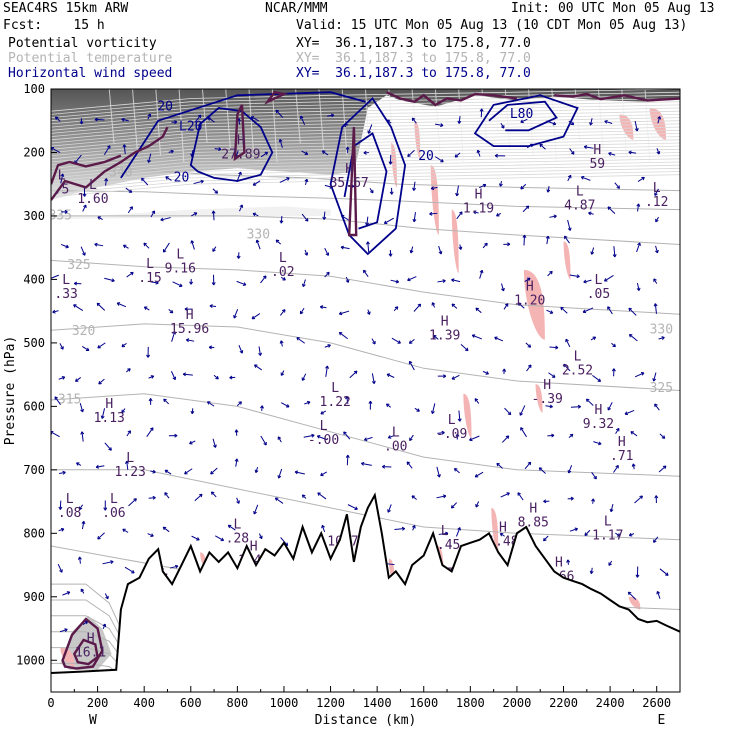  What do you see at coordinates (66, 8) in the screenshot?
I see `model-title: SEAC4RS 15km ARW` at bounding box center [66, 8].